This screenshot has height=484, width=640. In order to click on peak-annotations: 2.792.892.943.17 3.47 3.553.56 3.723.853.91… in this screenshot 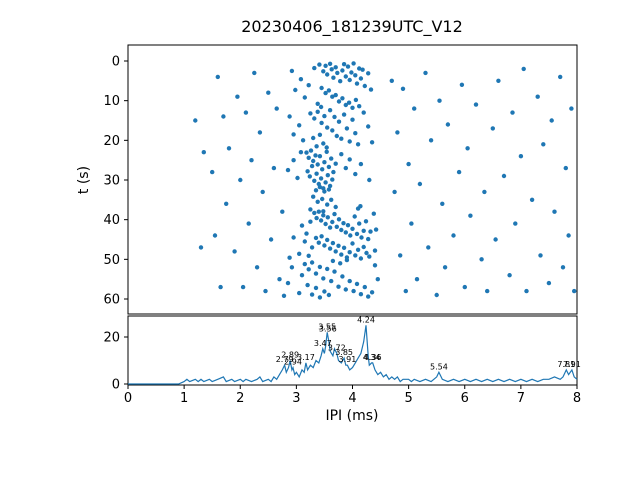, I will do `click(428, 343)`.